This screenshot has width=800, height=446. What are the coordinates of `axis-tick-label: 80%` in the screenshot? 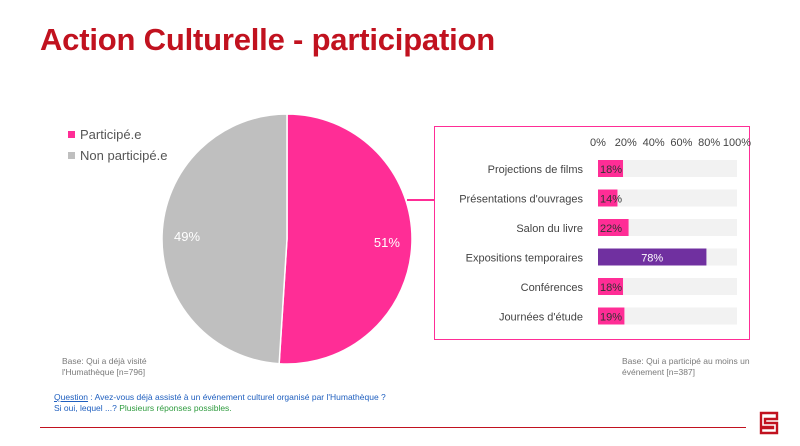 It's located at (709, 143).